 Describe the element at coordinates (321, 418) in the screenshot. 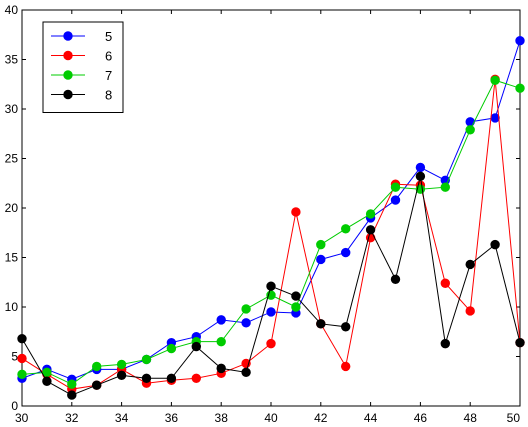

I see `x-tick-label: 42` at that location.